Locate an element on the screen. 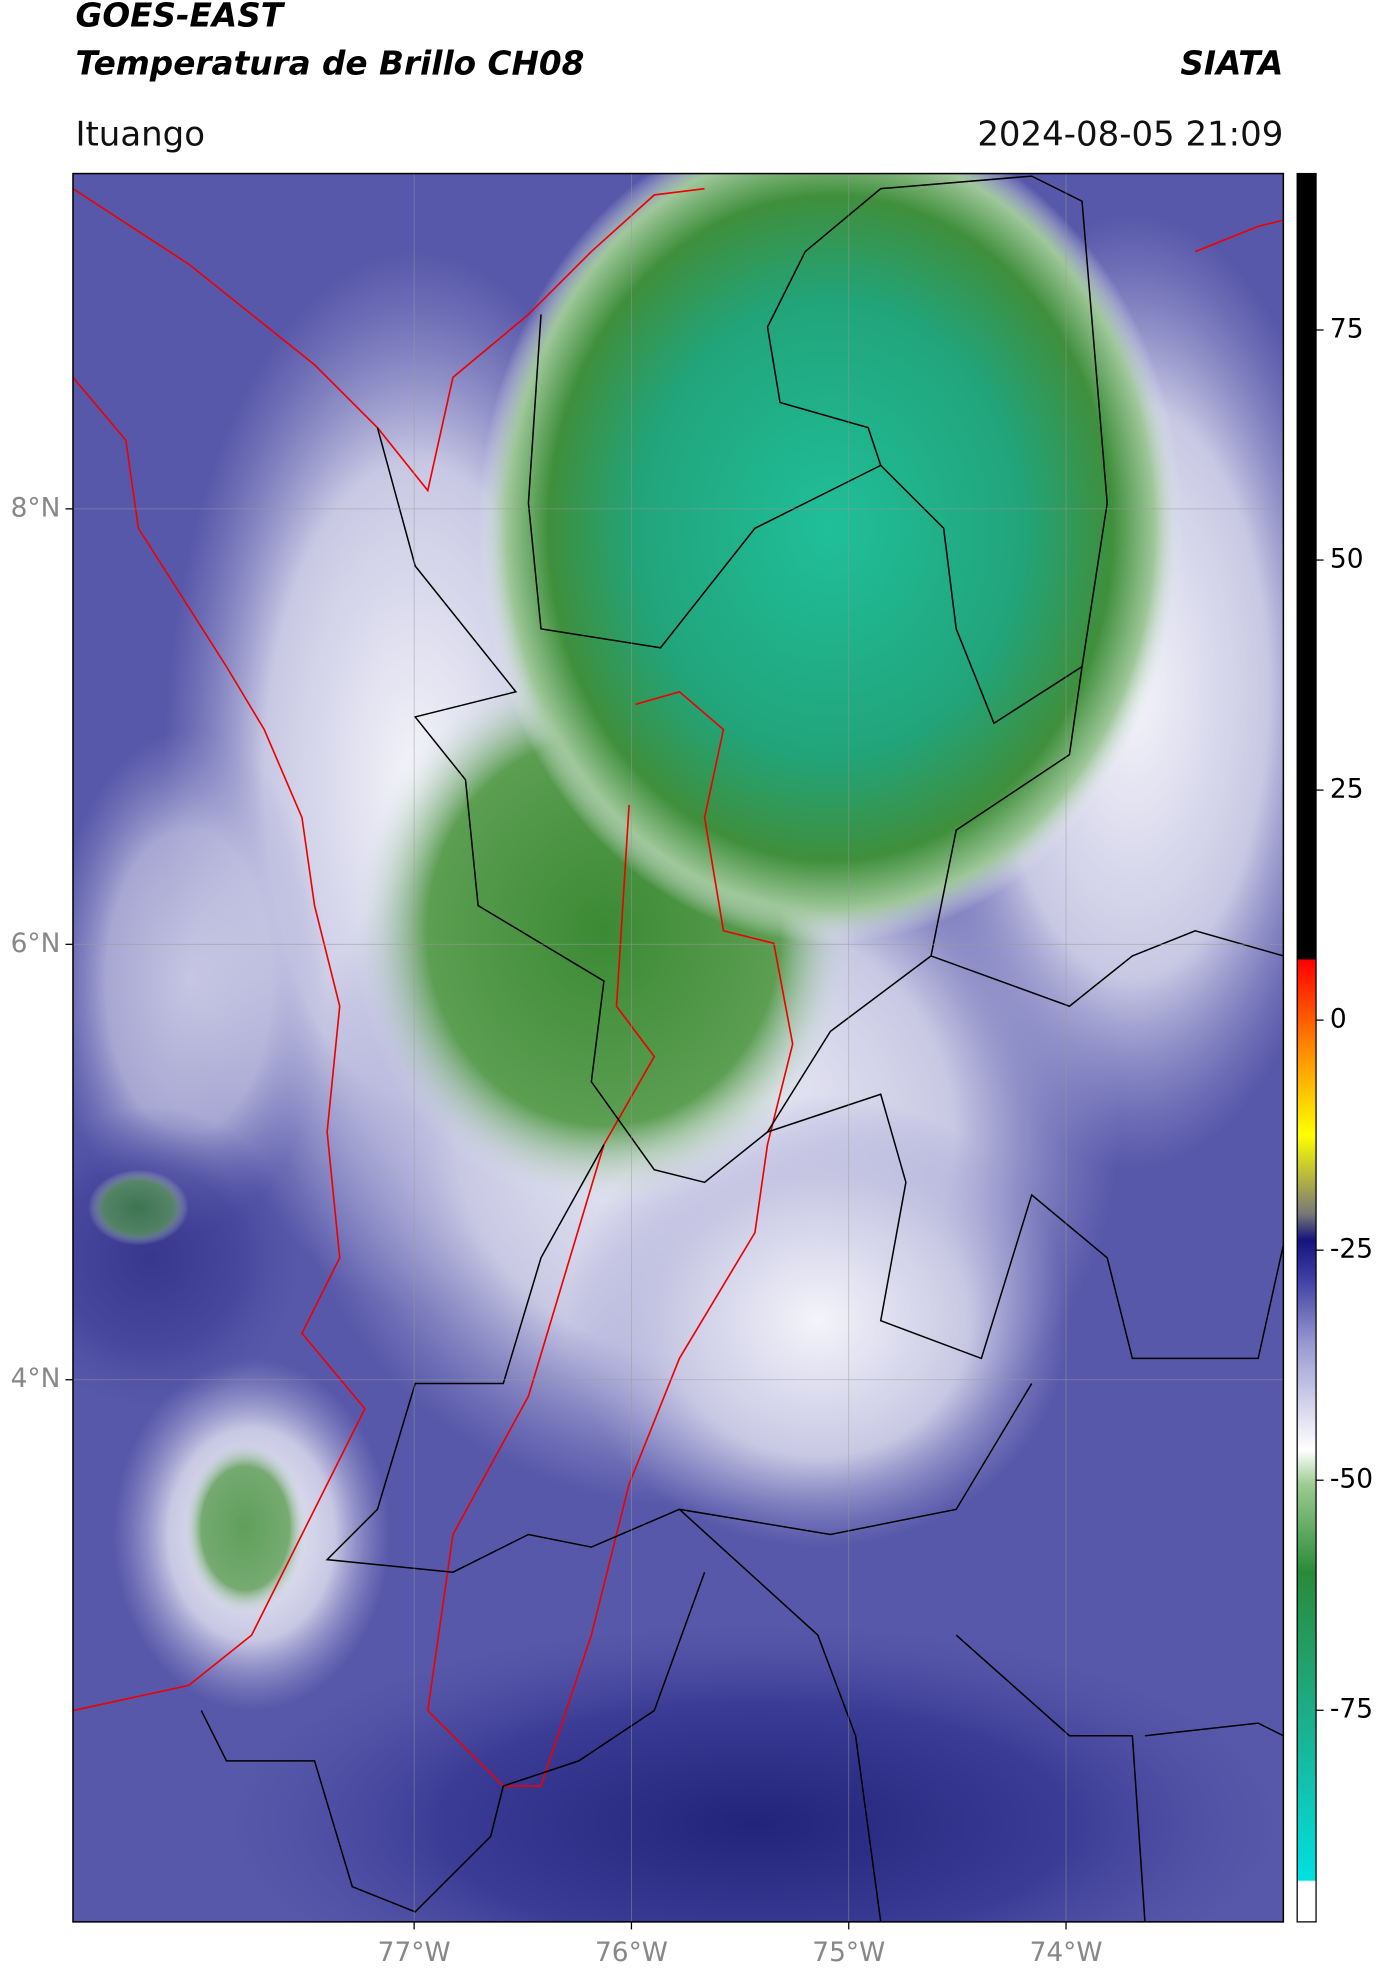 The width and height of the screenshot is (1384, 1981). y-tick-label: 8°N is located at coordinates (36, 507).